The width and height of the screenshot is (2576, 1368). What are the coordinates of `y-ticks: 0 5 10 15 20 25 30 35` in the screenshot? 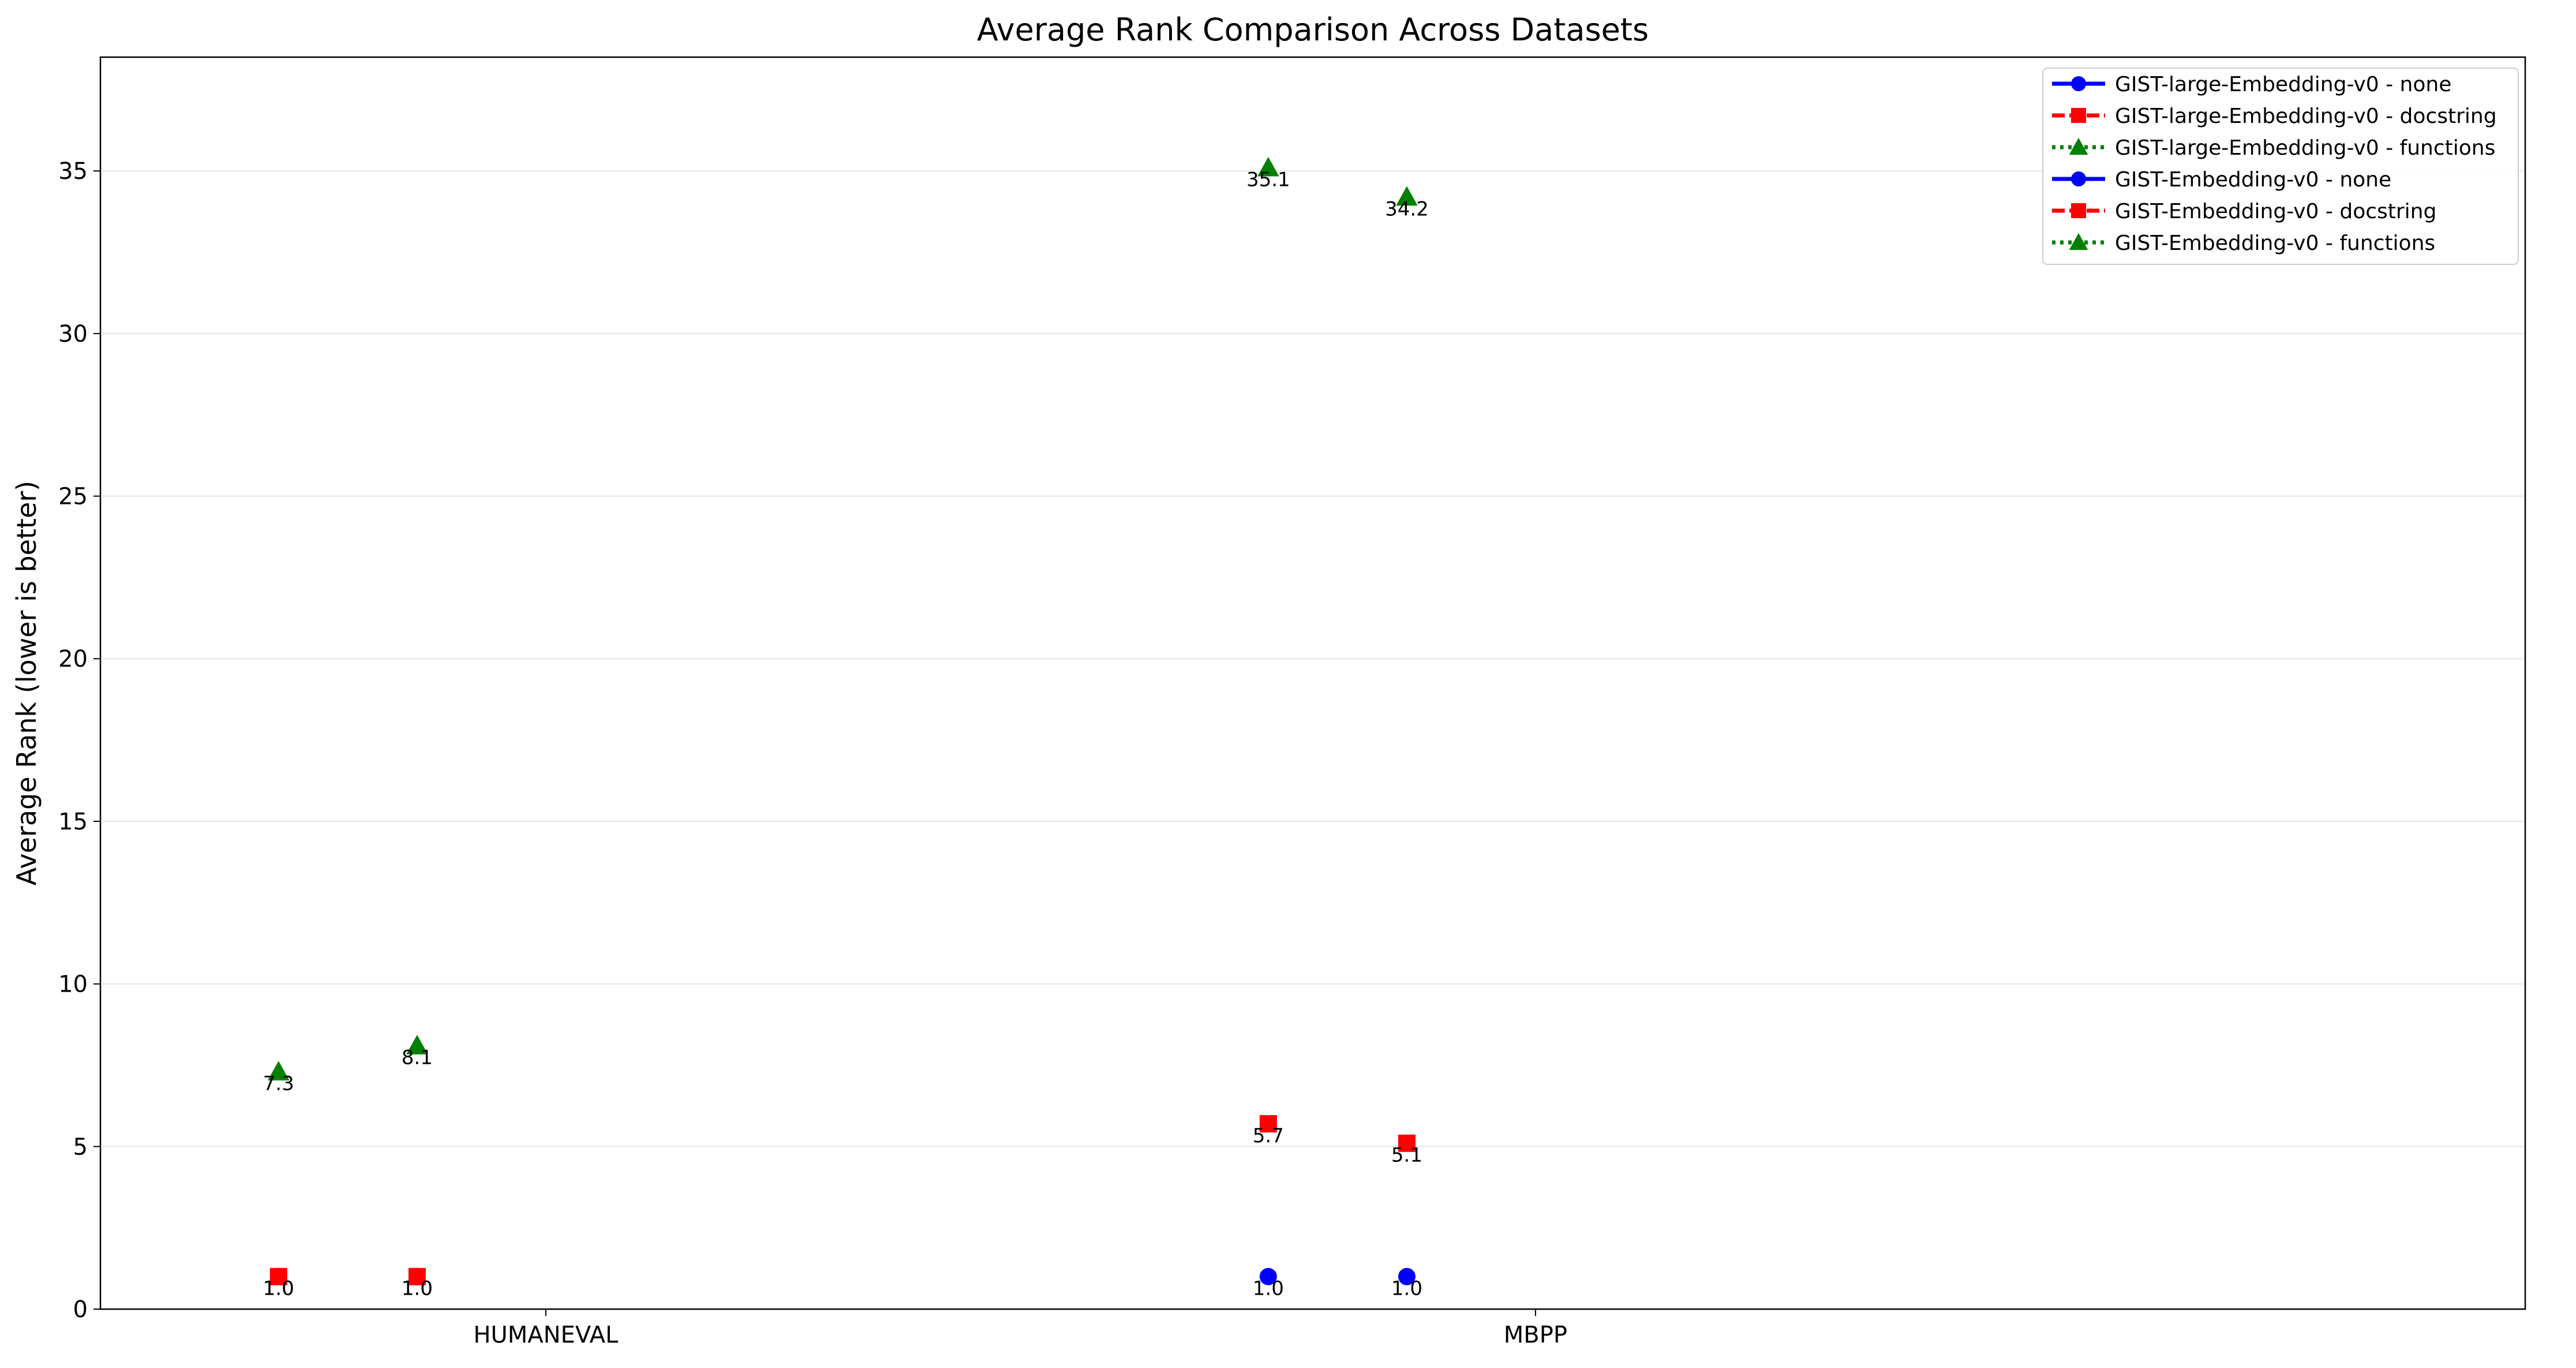 It's located at (79, 740).